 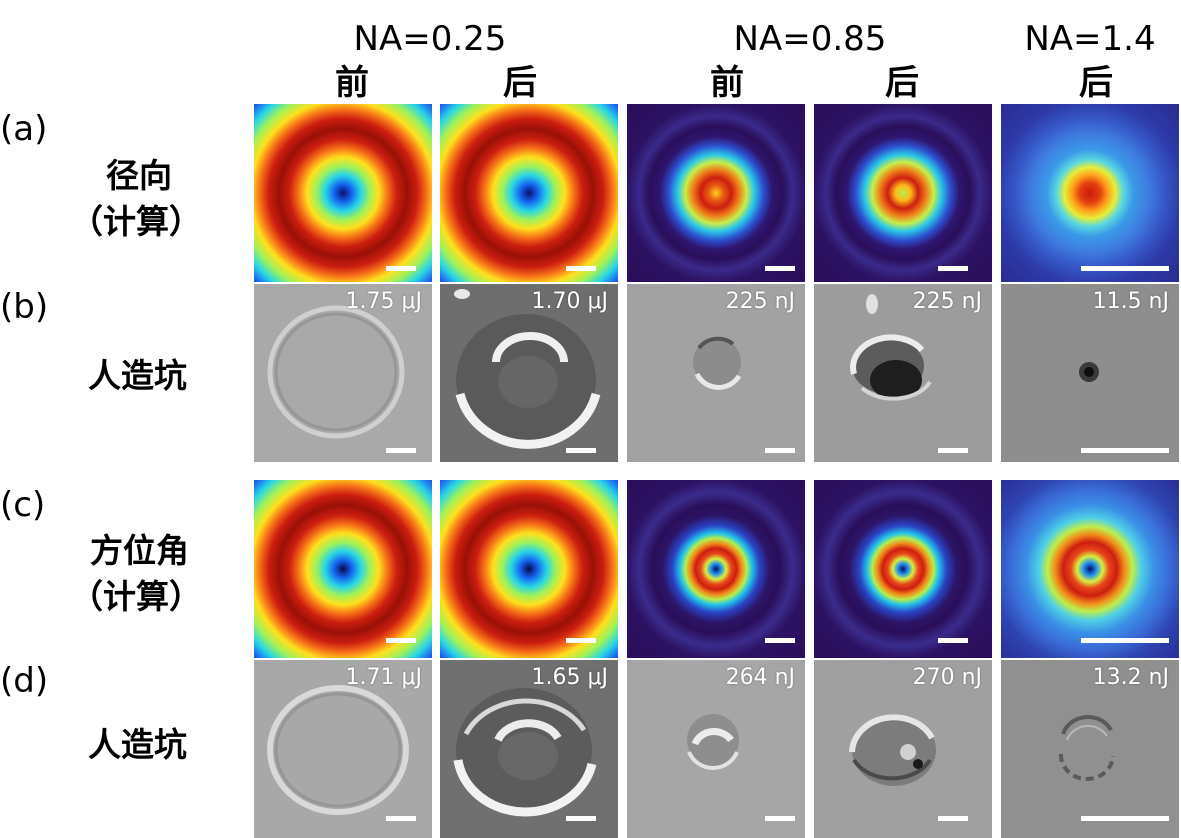 What do you see at coordinates (343, 373) in the screenshot?
I see `sem-crater-radial-na025-before: 1.75 μJ` at bounding box center [343, 373].